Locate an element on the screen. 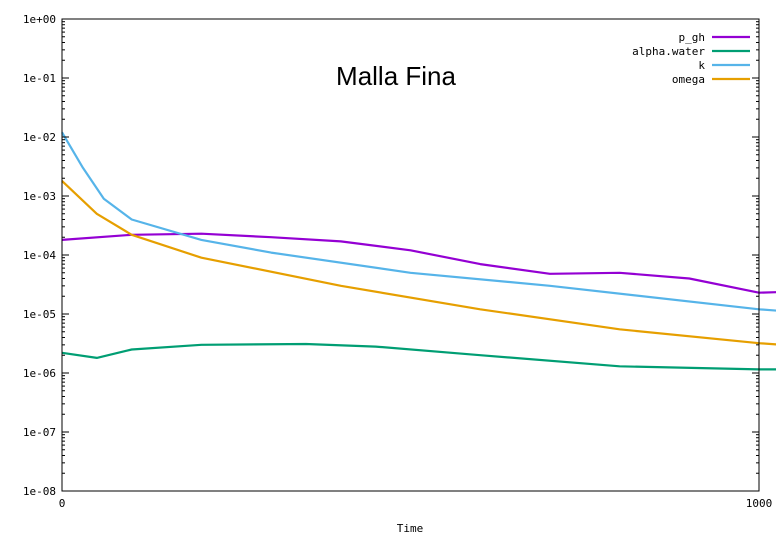 The width and height of the screenshot is (776, 541). y-tick-label-4: 1e-04 is located at coordinates (39, 255).